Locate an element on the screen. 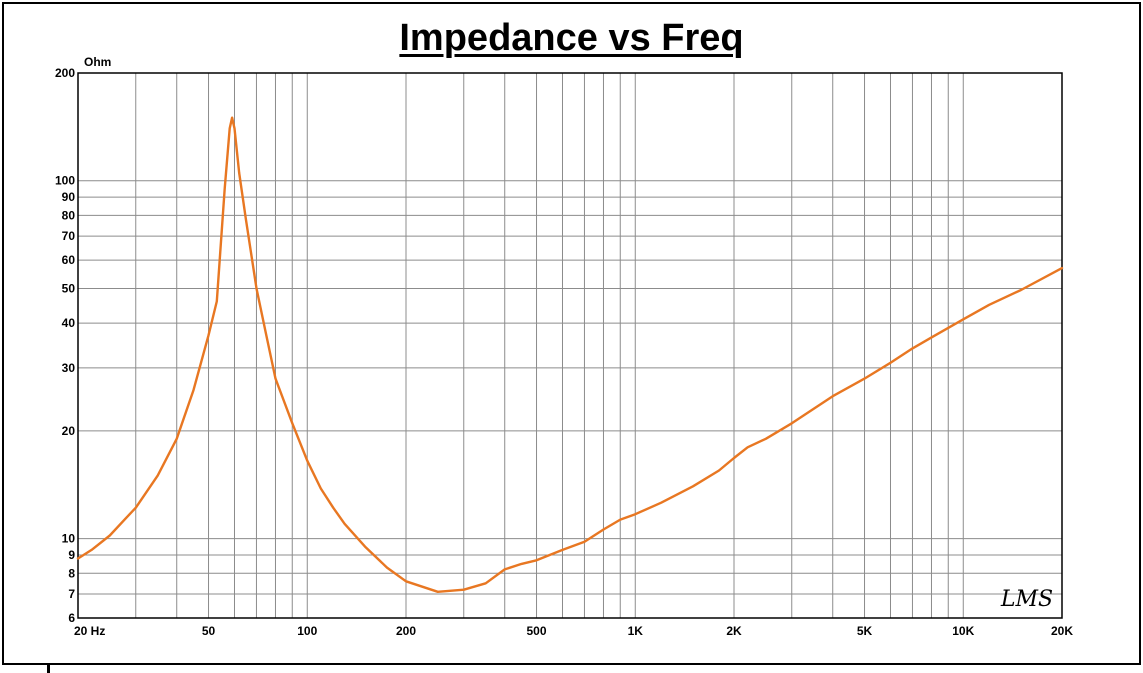 The width and height of the screenshot is (1143, 673). y-tick-label: 200 is located at coordinates (65, 73).